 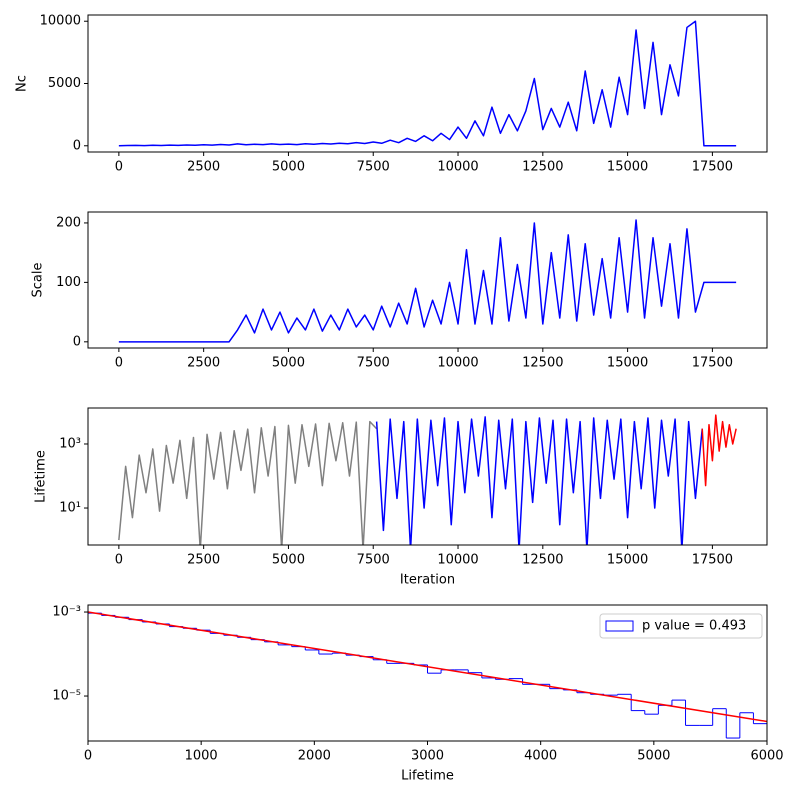 I want to click on y-tick-label: 10³, so click(x=70, y=443).